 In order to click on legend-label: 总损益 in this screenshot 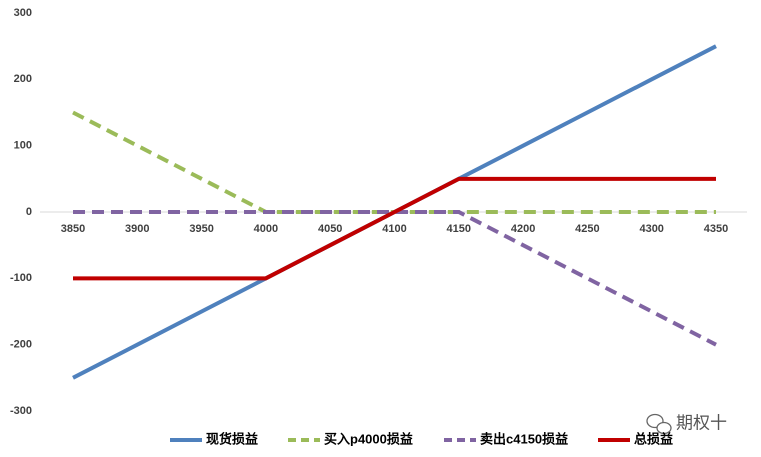, I will do `click(653, 438)`.